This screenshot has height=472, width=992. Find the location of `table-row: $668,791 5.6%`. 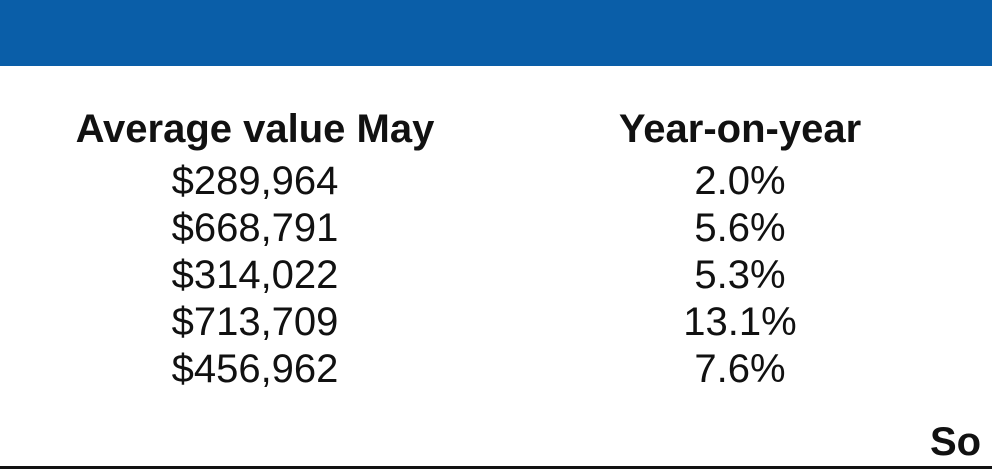

table-row: $668,791 5.6% is located at coordinates (496, 228).